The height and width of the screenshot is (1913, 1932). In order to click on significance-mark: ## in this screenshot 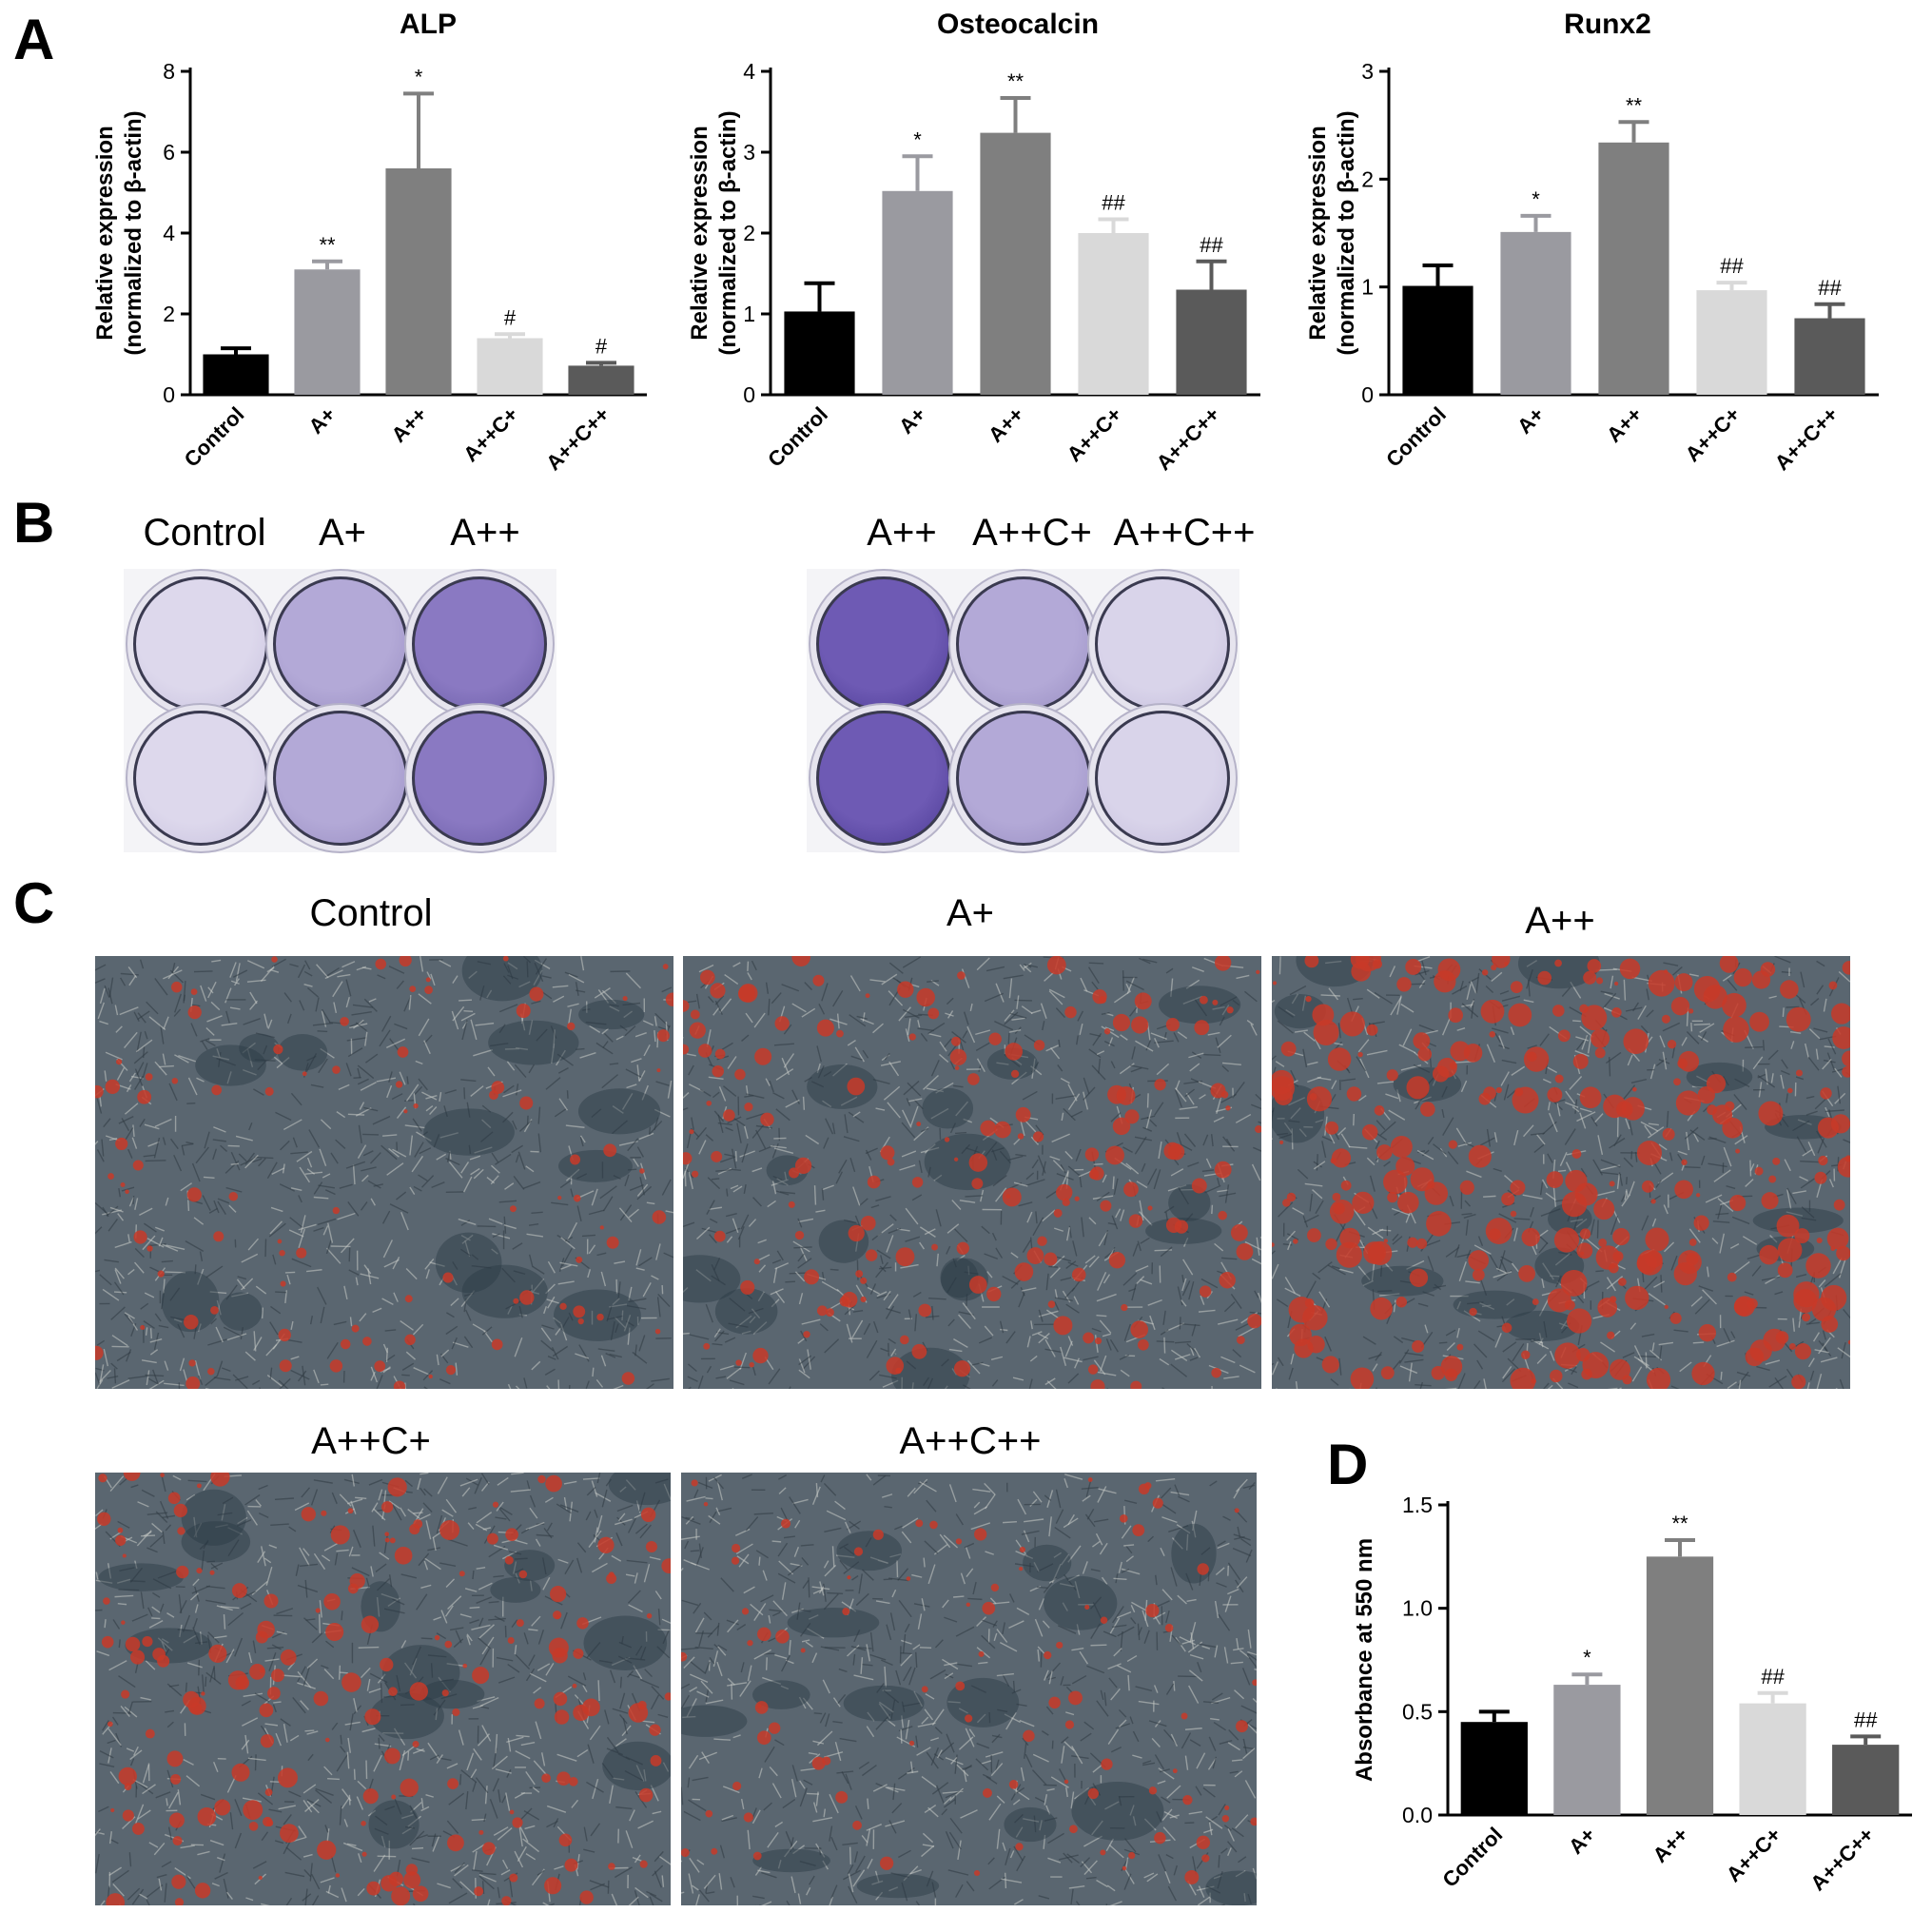, I will do `click(1830, 288)`.